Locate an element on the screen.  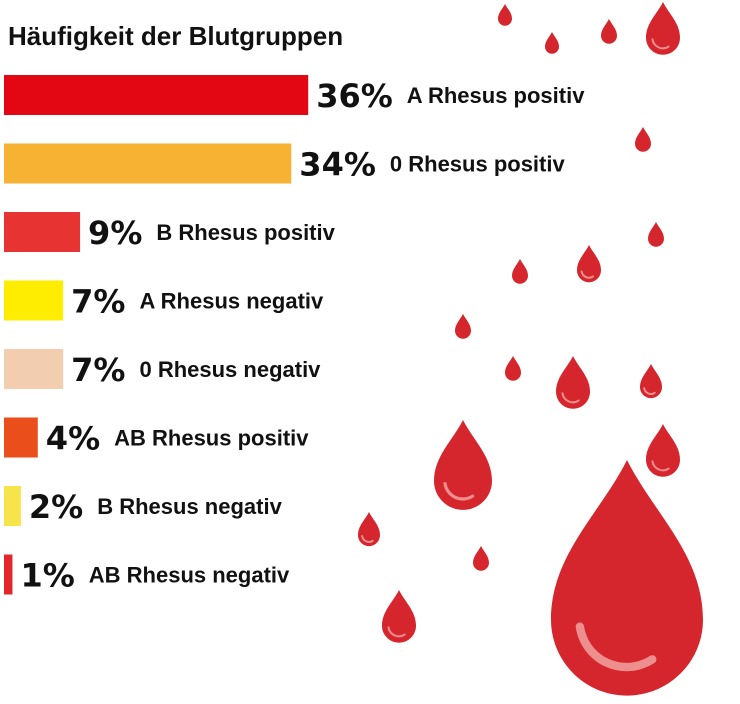
value-label: 34% is located at coordinates (337, 165).